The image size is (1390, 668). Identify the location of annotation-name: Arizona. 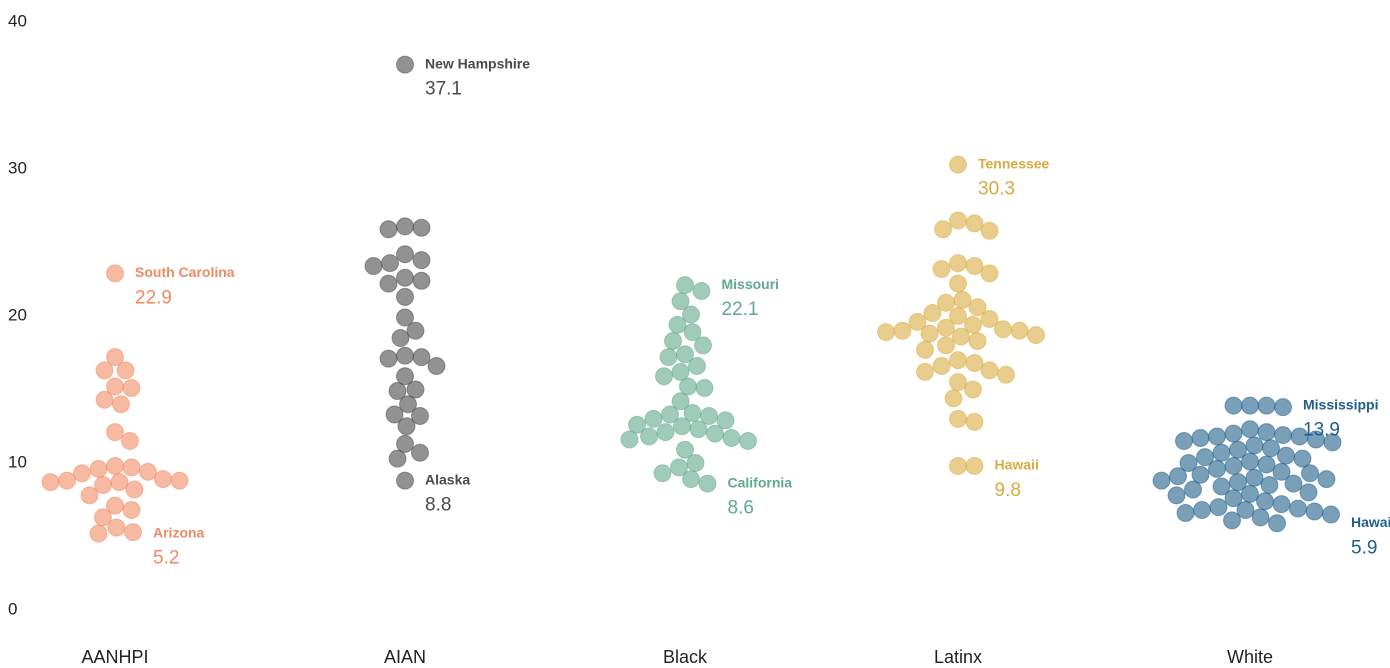
(179, 532).